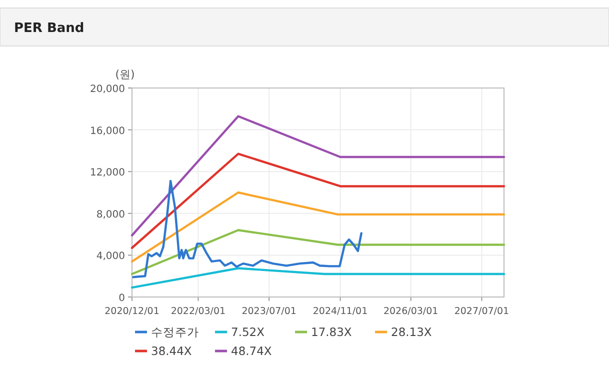  What do you see at coordinates (107, 173) in the screenshot?
I see `y-tick-label: 12,000` at bounding box center [107, 173].